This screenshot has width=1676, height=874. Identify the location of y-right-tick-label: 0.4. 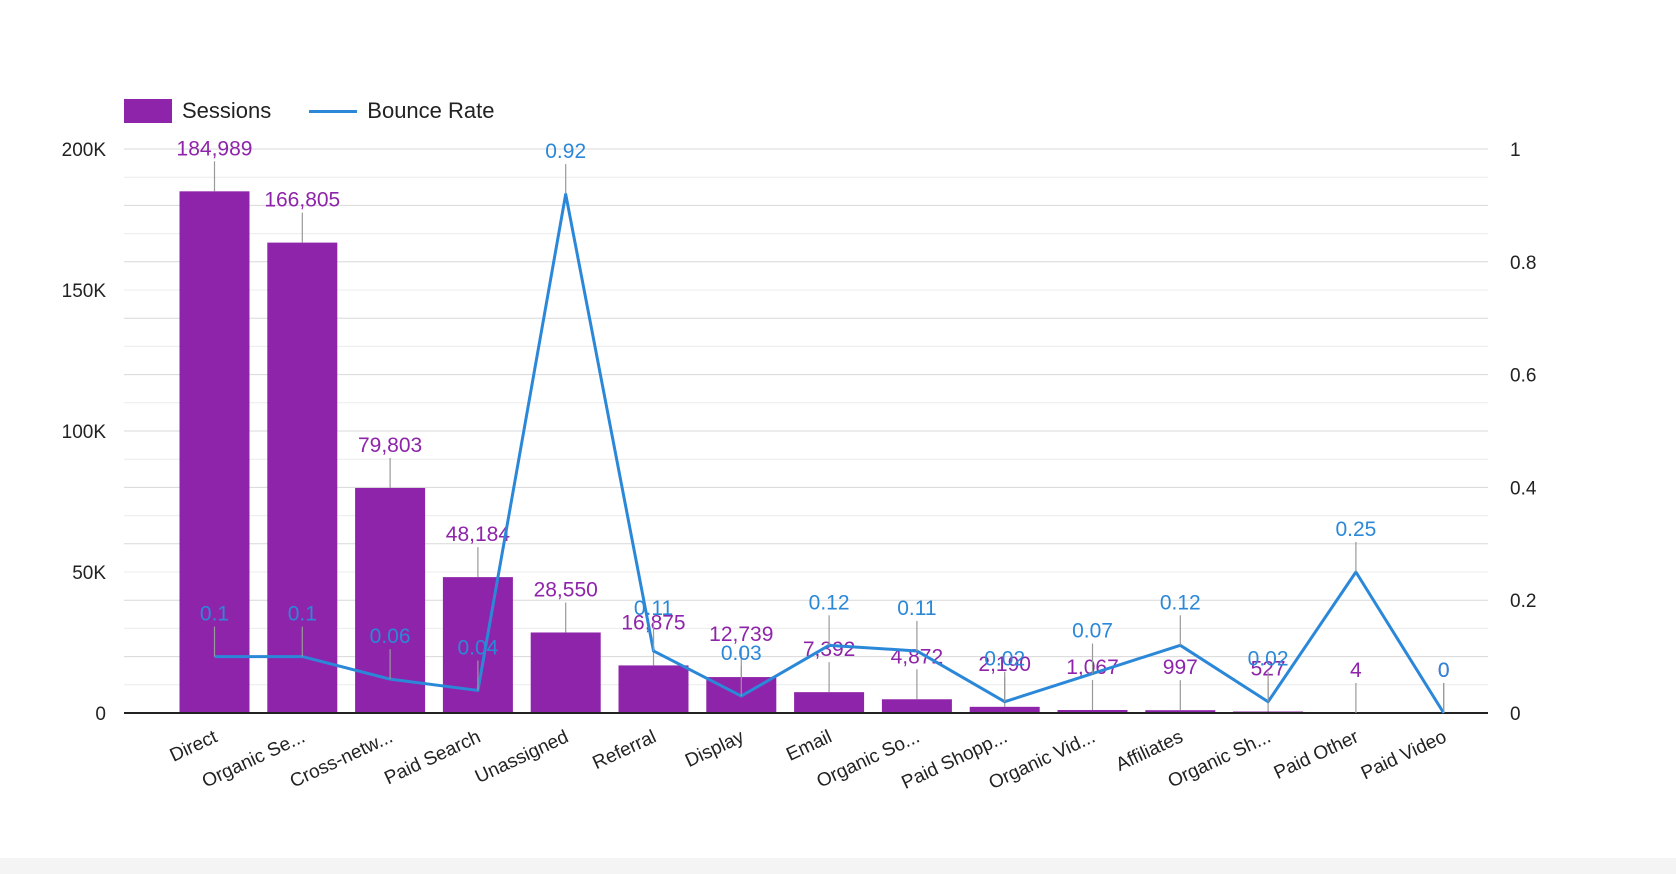
(1523, 488).